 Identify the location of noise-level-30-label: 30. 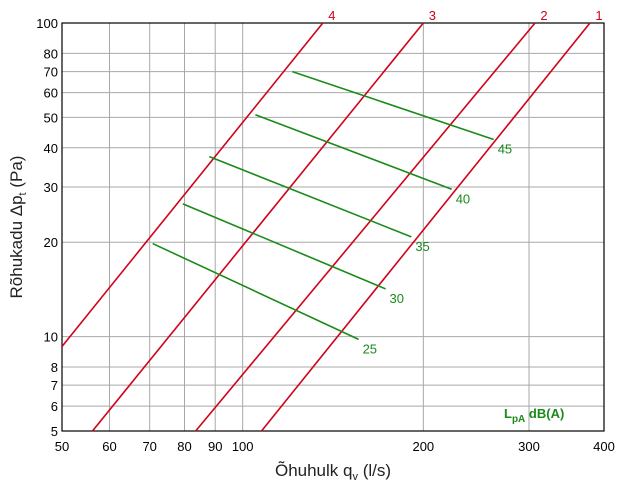
(397, 298).